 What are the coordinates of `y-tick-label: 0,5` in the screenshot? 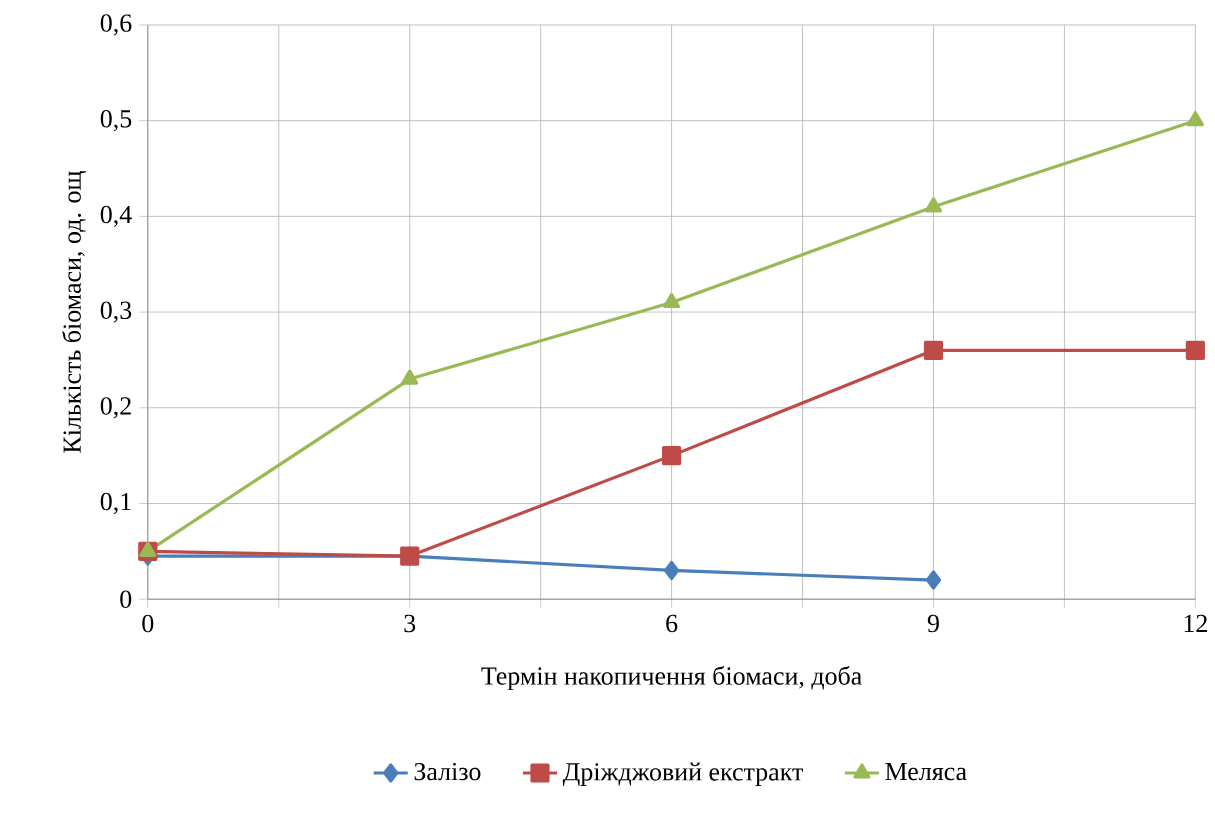 It's located at (116, 121).